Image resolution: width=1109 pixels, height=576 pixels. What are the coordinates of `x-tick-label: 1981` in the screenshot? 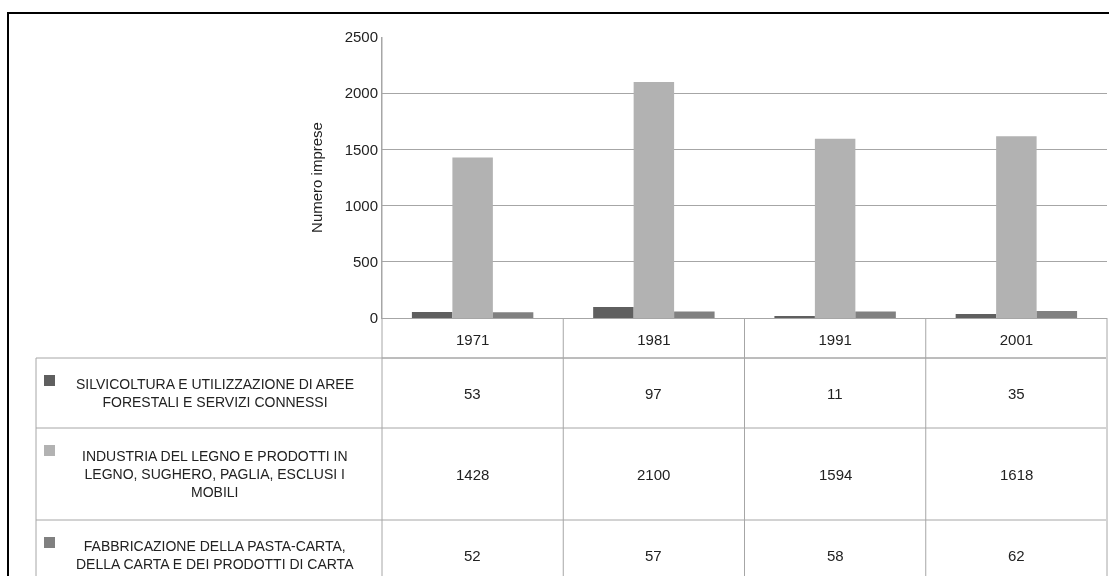 It's located at (654, 339).